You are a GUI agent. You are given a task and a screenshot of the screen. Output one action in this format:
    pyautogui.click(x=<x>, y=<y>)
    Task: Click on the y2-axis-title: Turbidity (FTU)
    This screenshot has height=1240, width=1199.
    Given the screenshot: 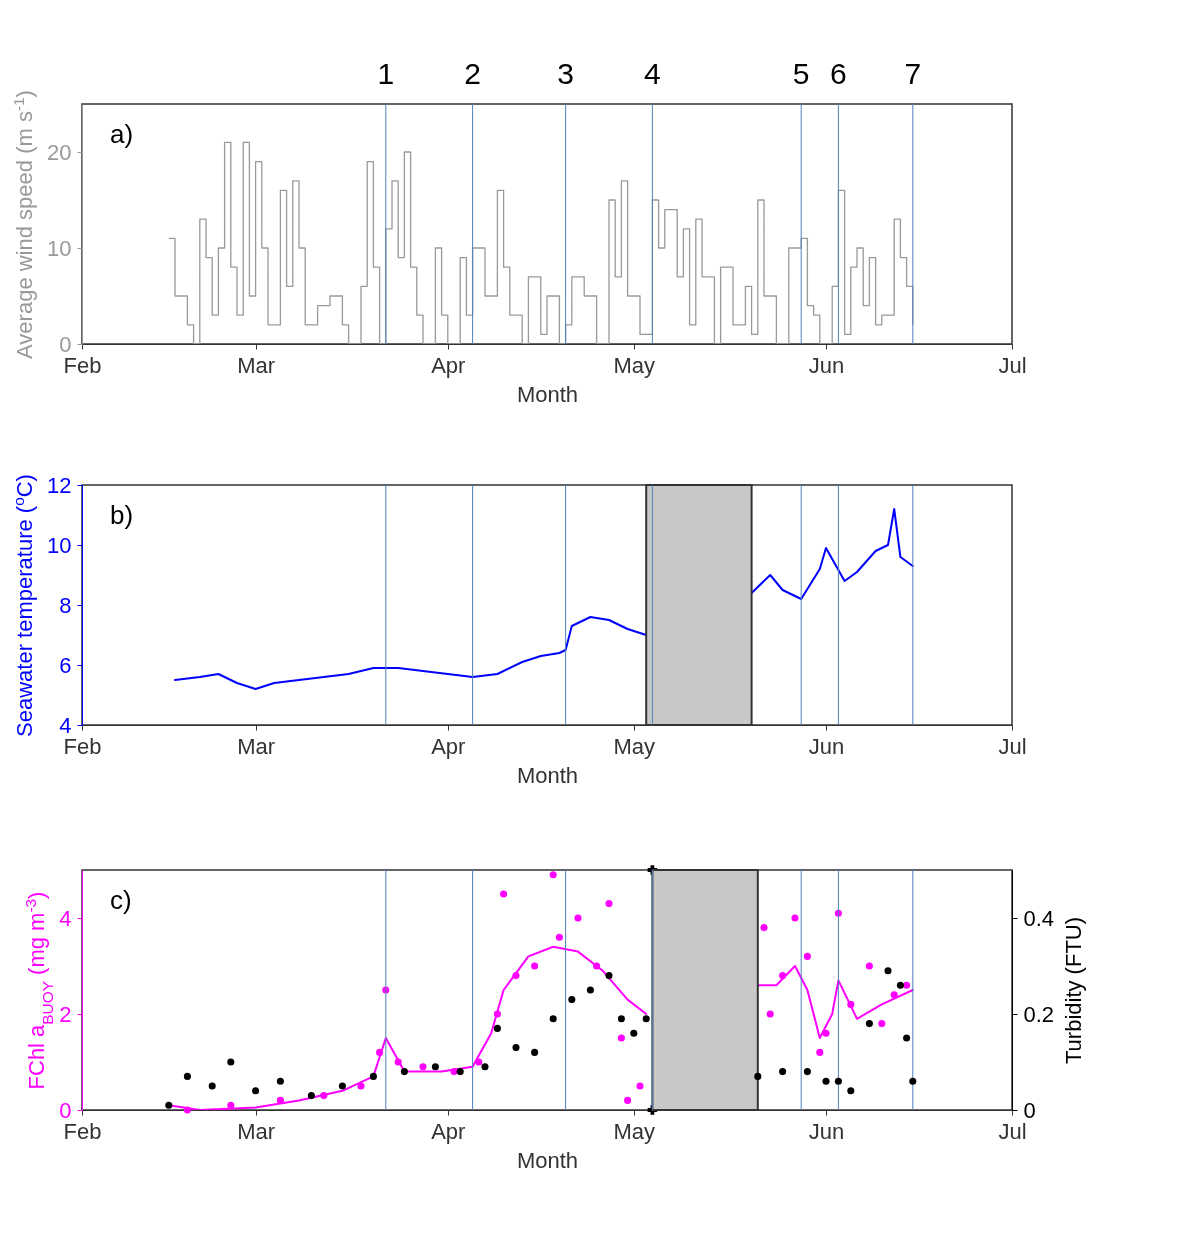 What is the action you would take?
    pyautogui.click(x=1074, y=990)
    